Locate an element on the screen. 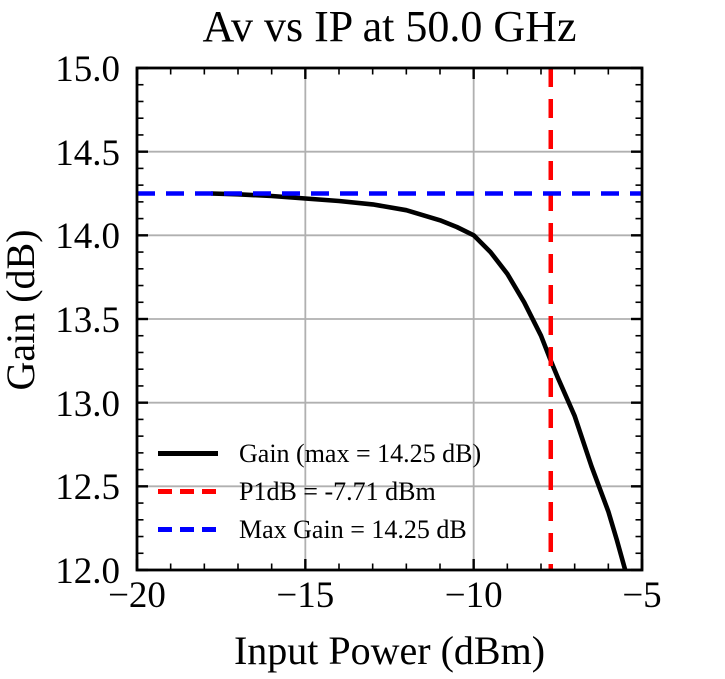 The image size is (725, 679). gain-line-swatch is located at coordinates (188, 453).